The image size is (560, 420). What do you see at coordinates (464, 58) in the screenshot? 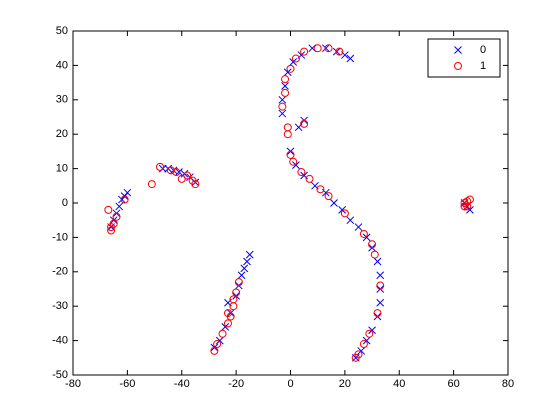
I see `legend-box` at bounding box center [464, 58].